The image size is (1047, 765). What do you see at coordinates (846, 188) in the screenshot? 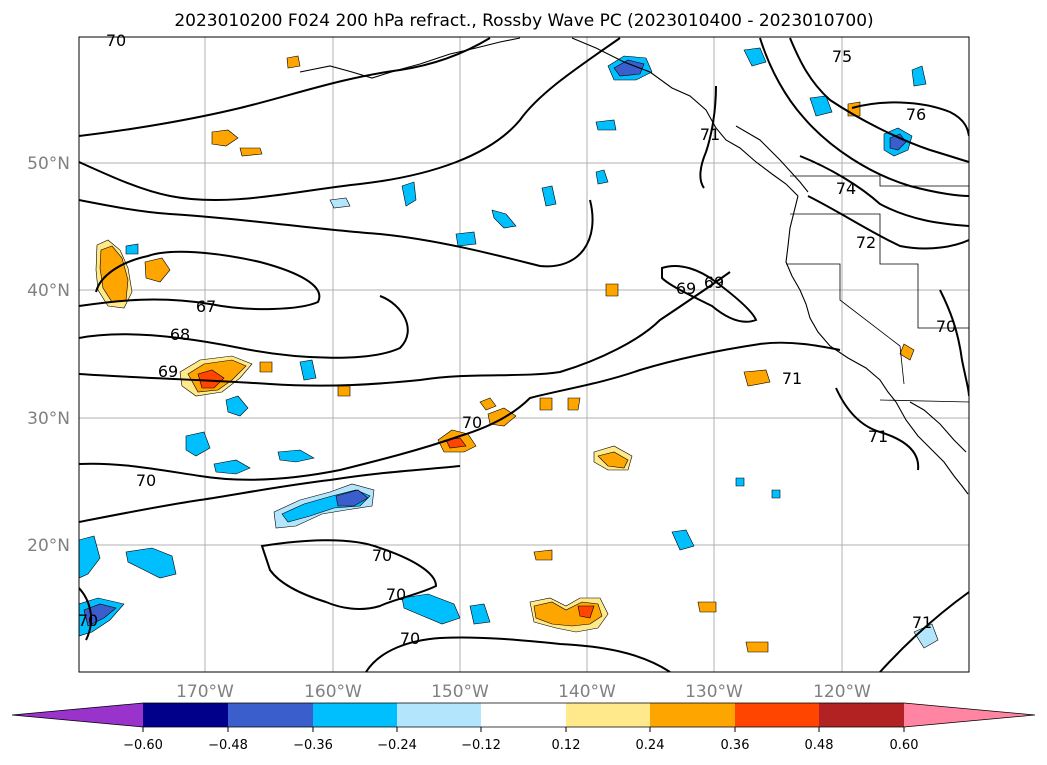
I see `contour-label: 74` at bounding box center [846, 188].